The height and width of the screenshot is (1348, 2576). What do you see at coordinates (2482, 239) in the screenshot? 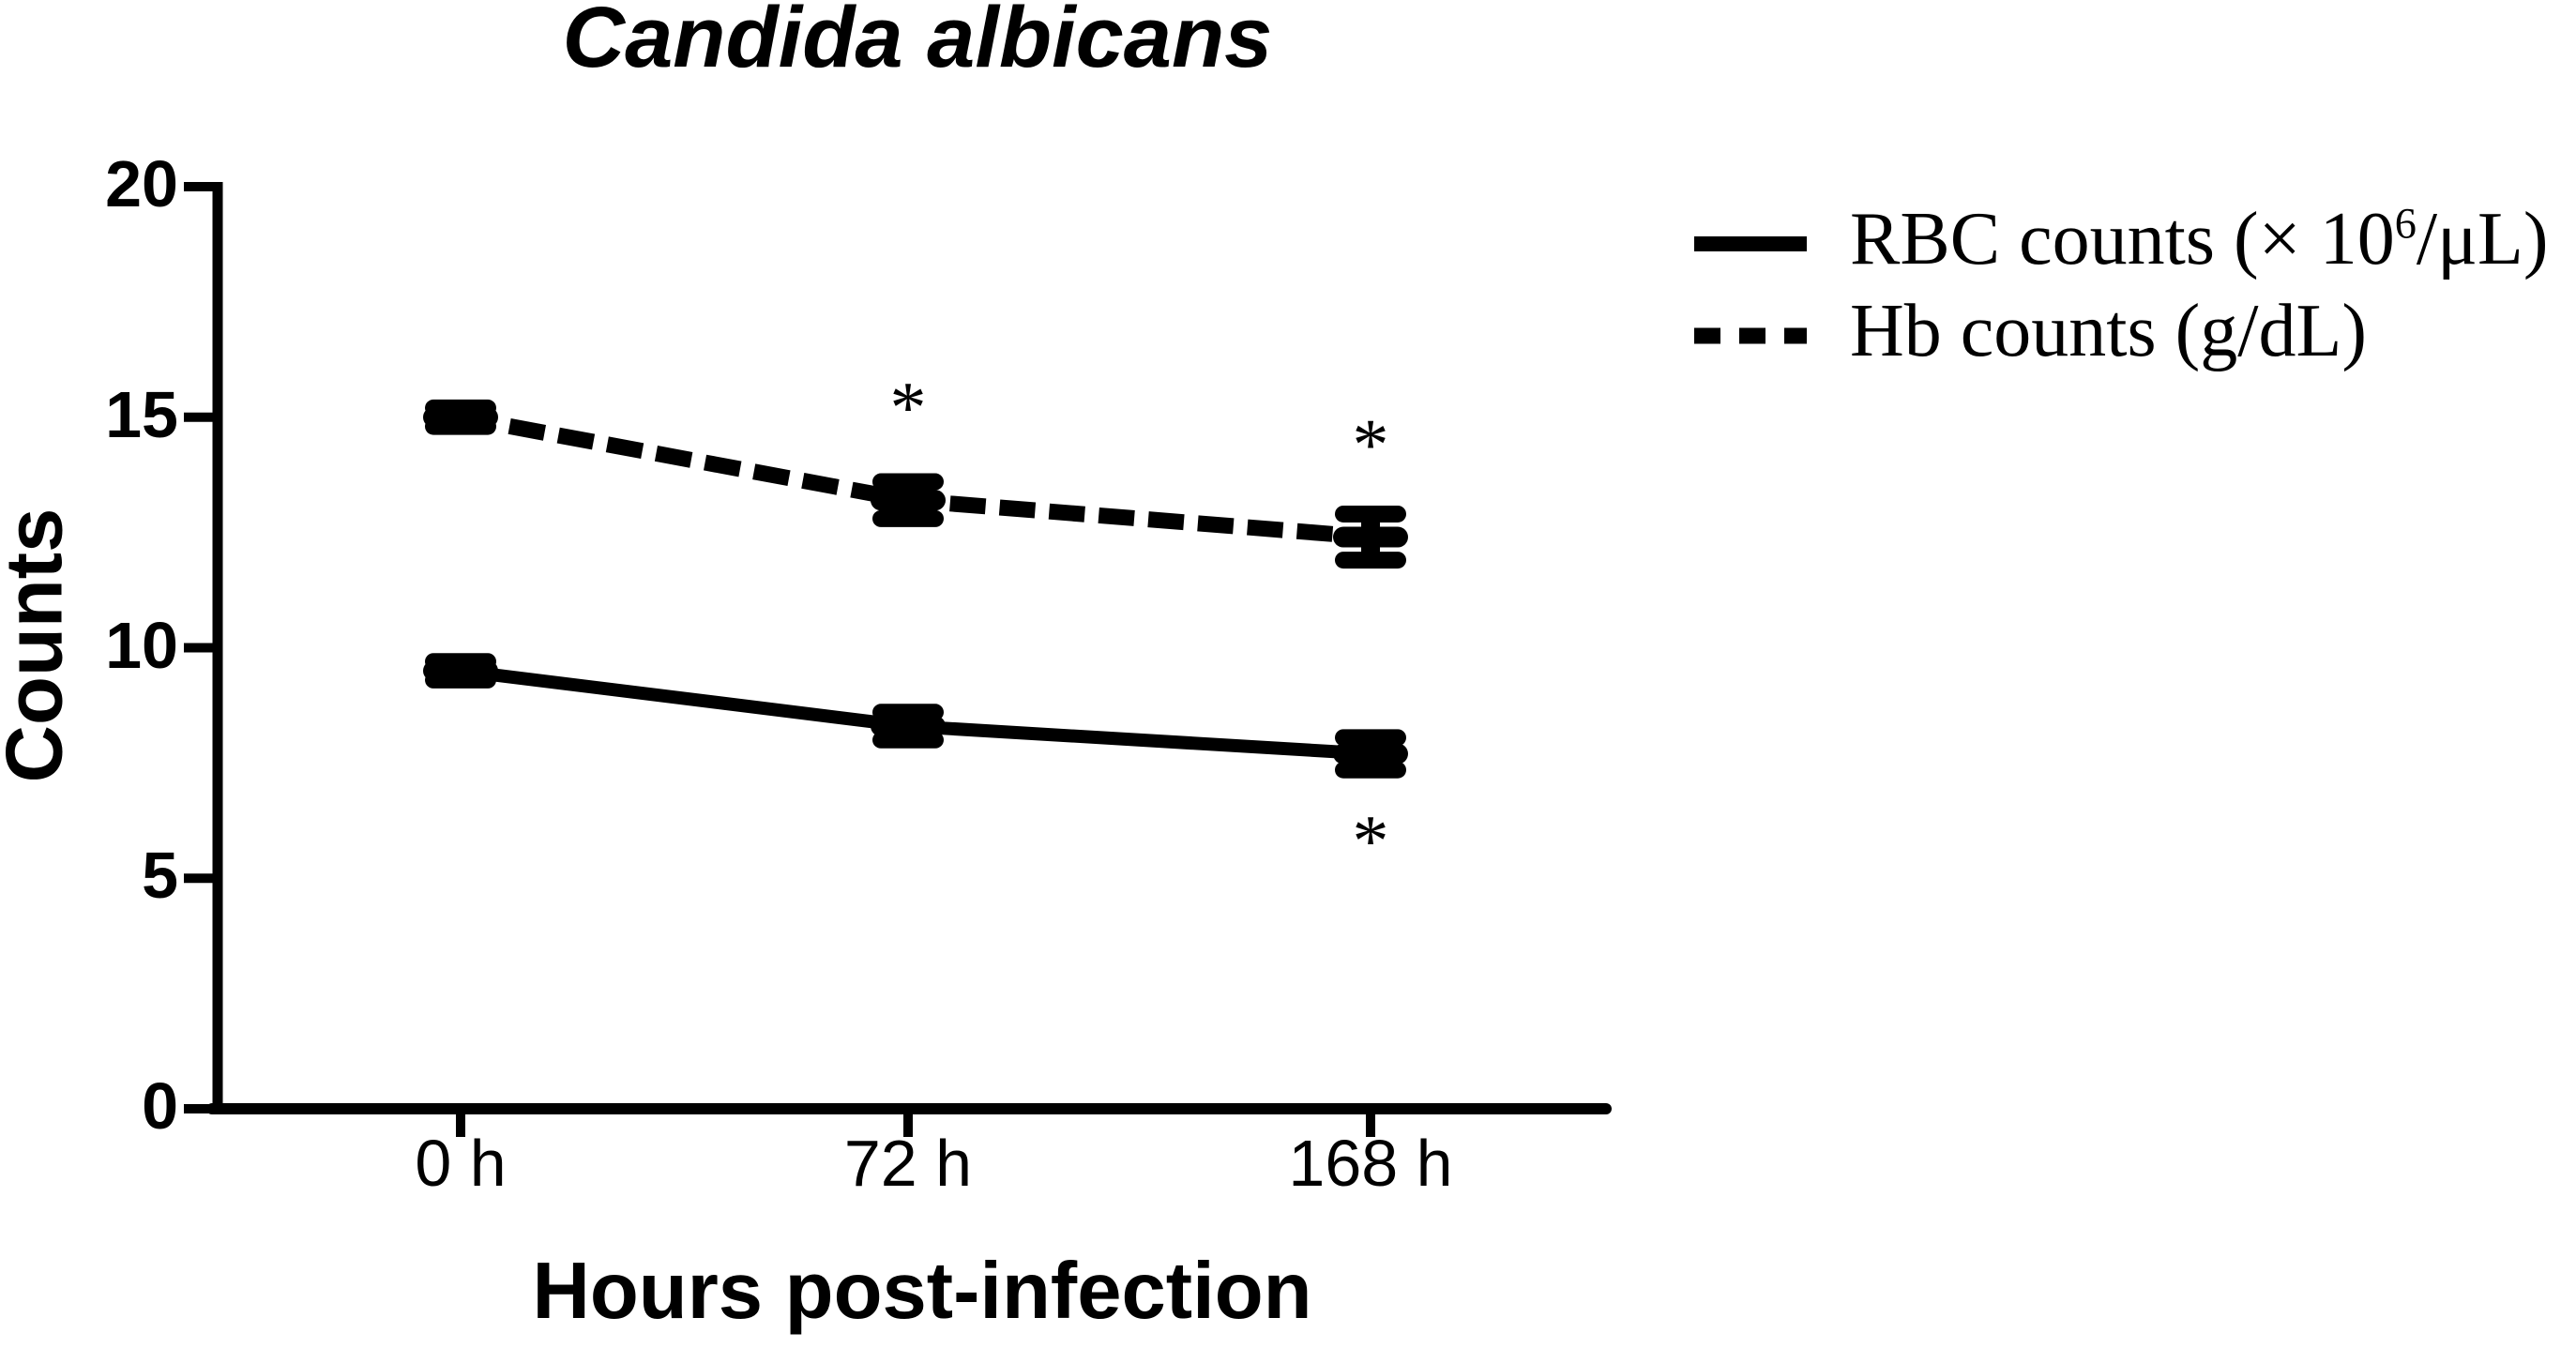
I see `legend-text-part: /μL)` at bounding box center [2482, 239].